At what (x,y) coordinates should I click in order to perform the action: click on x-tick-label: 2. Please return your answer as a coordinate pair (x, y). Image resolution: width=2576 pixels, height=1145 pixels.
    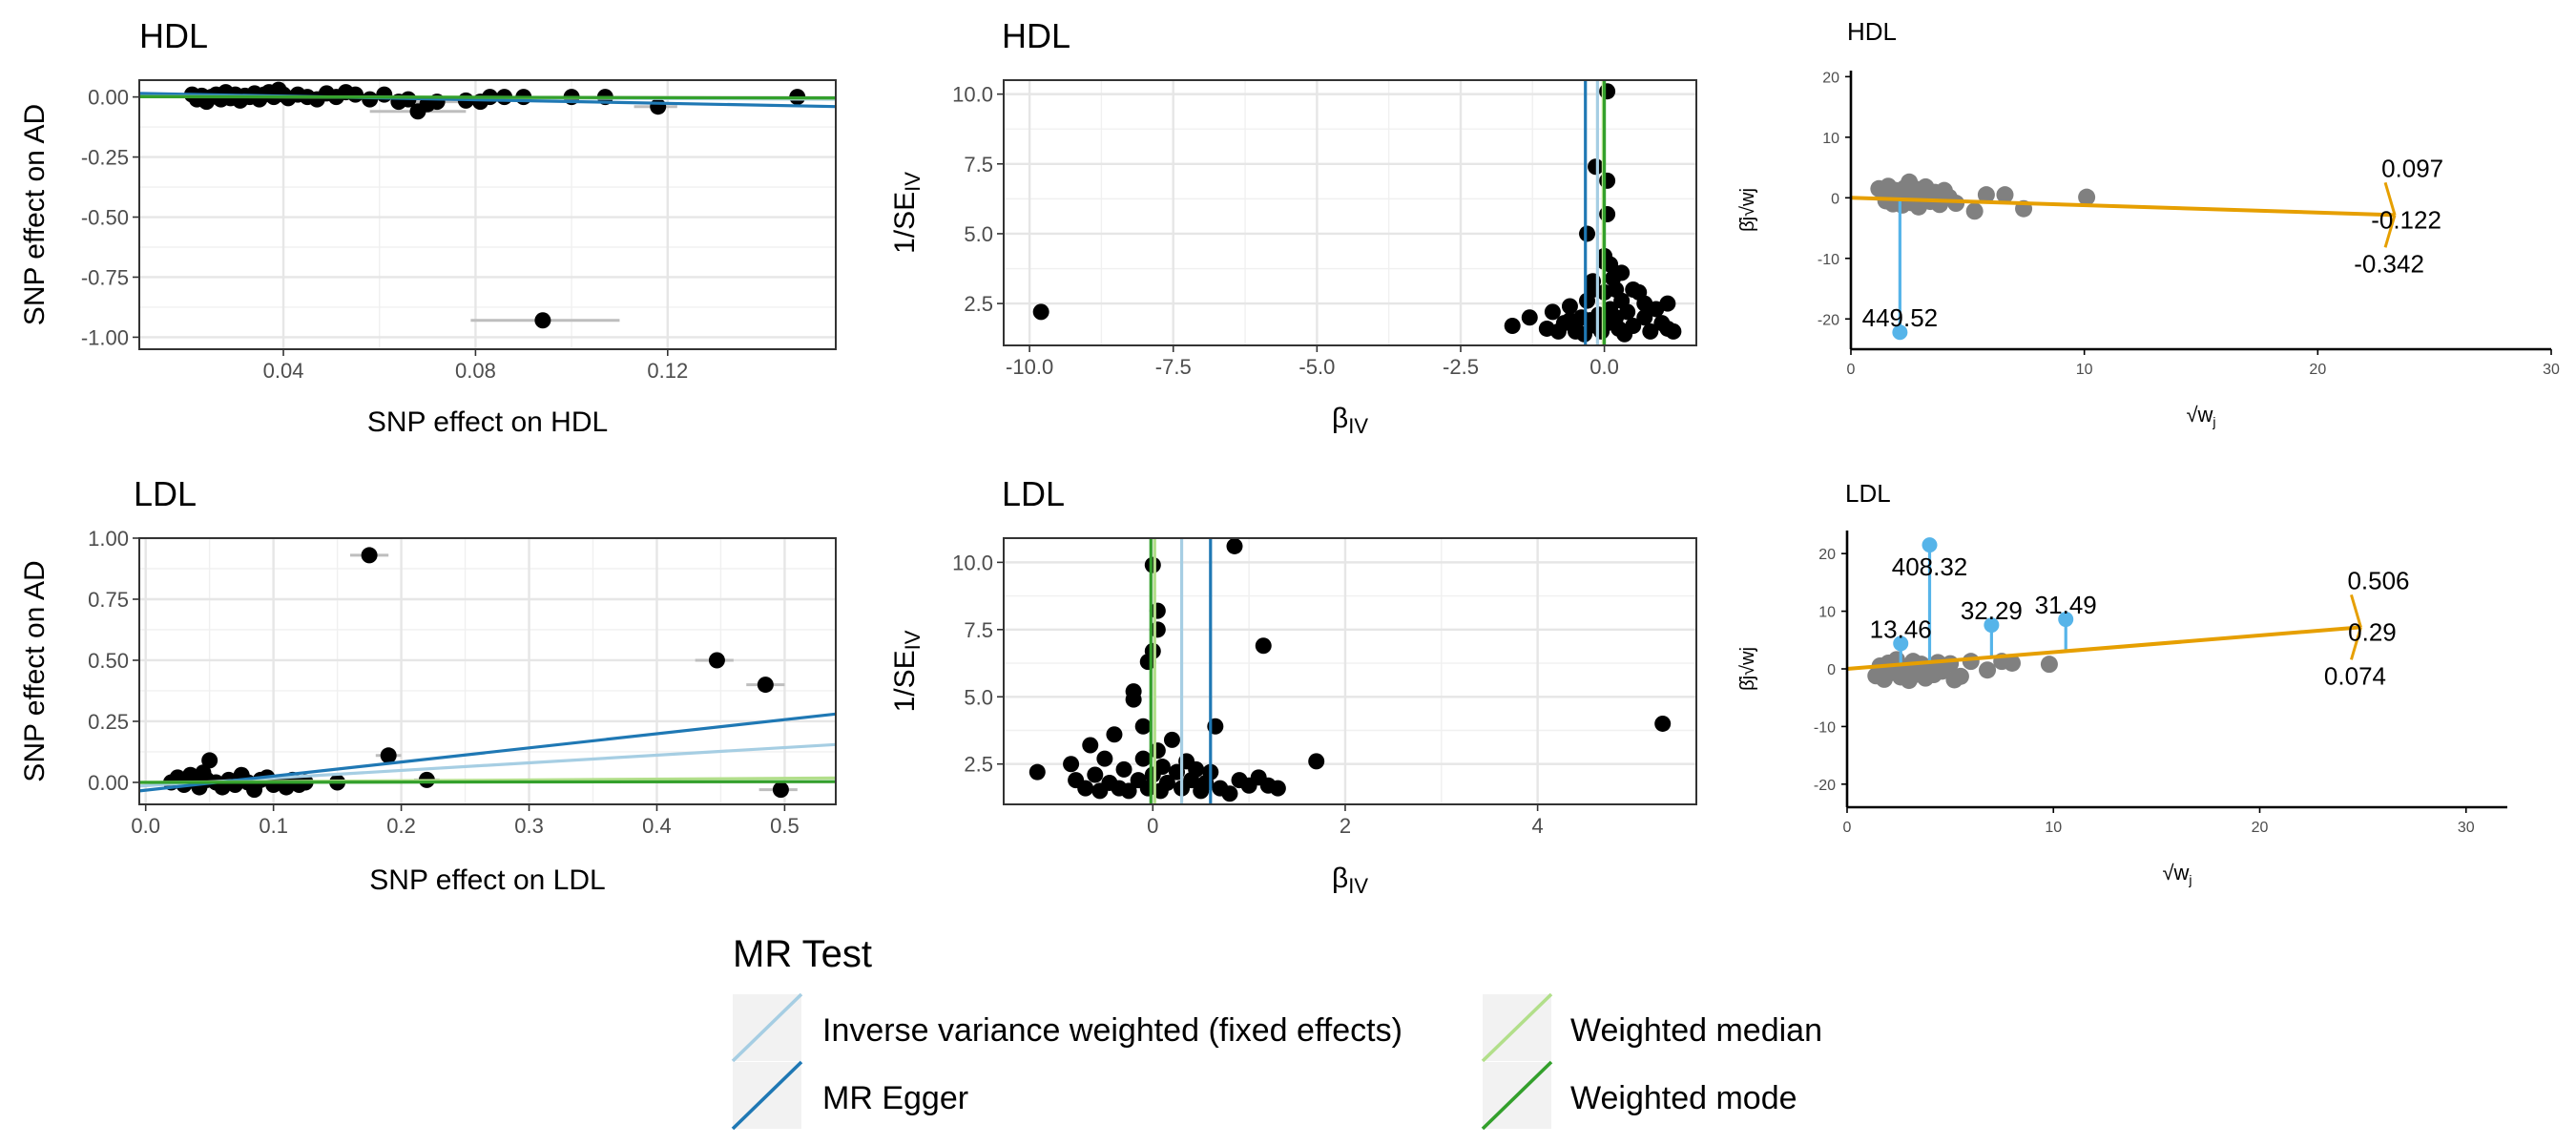
    Looking at the image, I should click on (1345, 826).